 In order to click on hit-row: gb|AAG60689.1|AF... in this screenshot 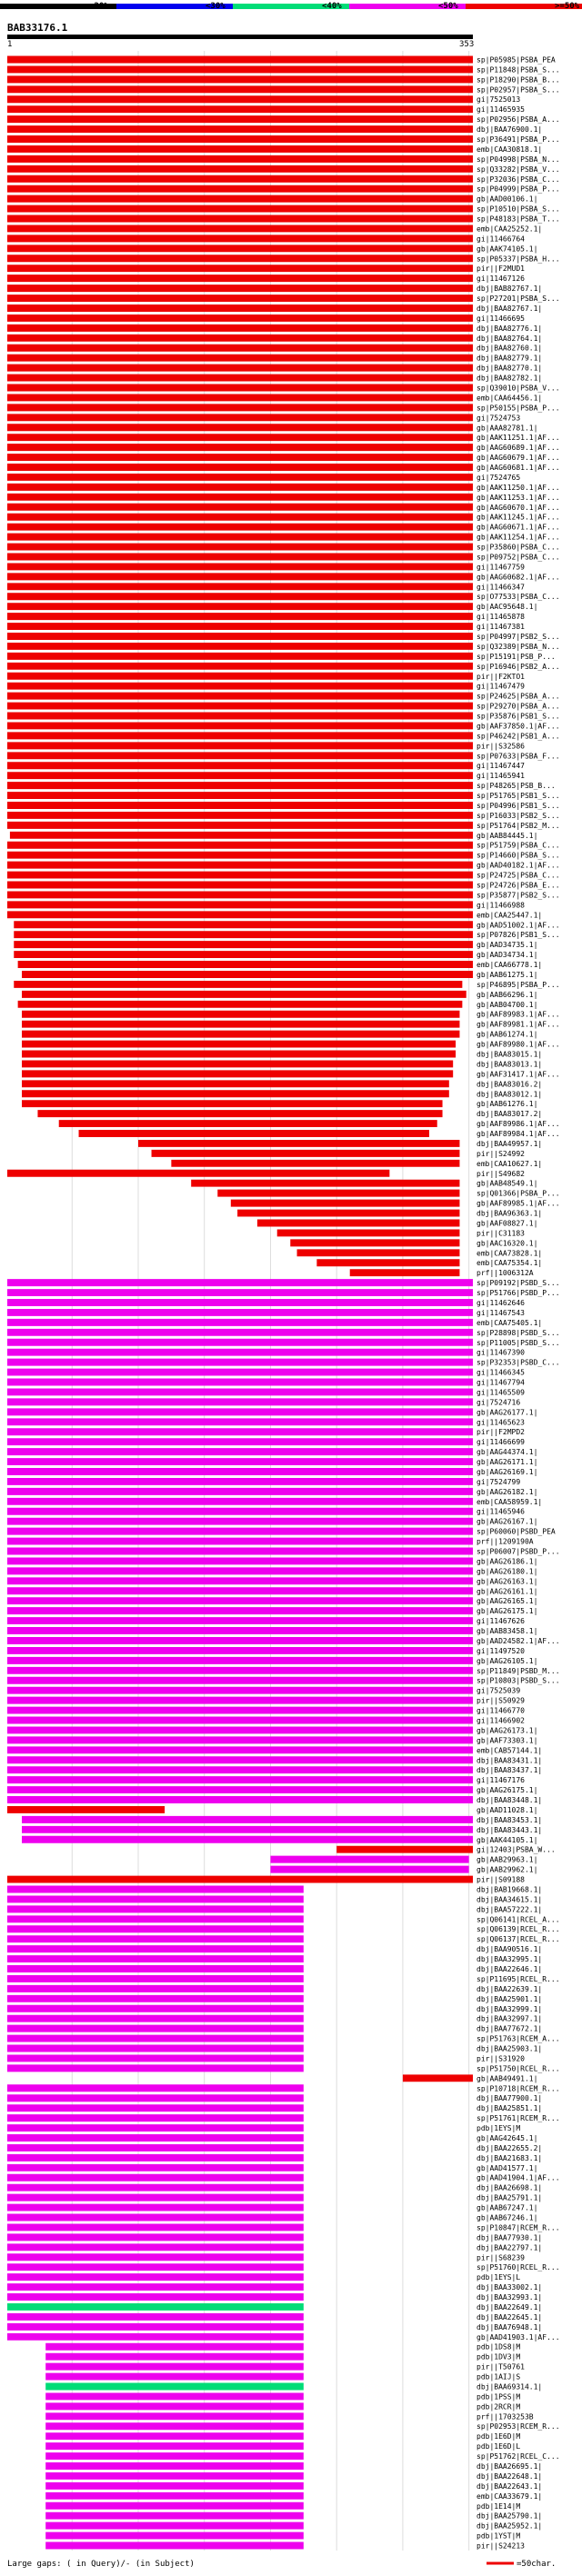, I will do `click(284, 448)`.